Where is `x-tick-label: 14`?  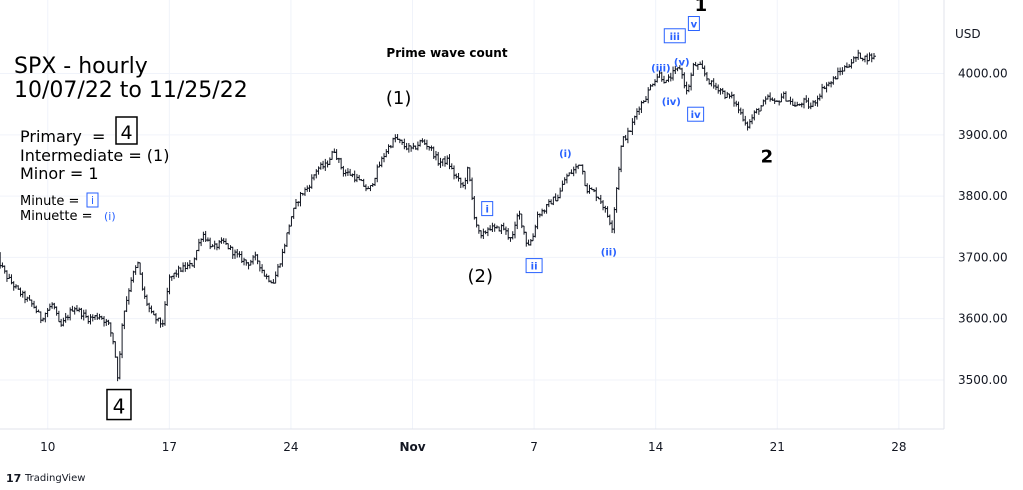
x-tick-label: 14 is located at coordinates (655, 447).